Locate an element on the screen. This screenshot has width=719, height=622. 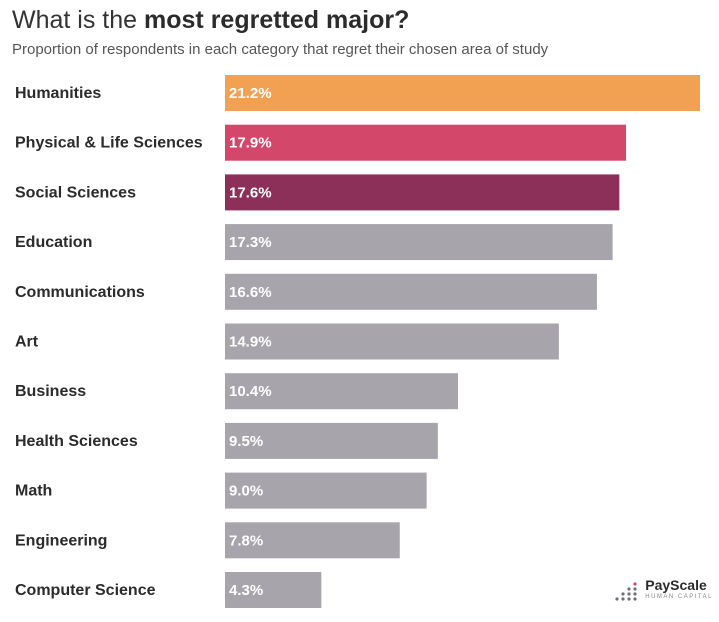
category-label-engineering: Engineering is located at coordinates (61, 540).